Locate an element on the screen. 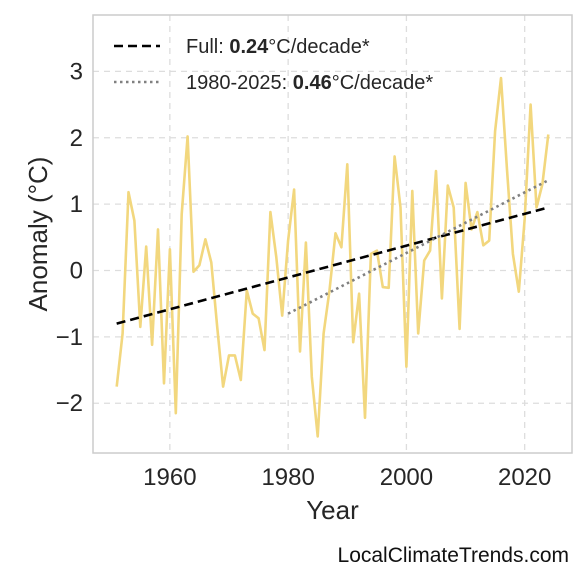 The height and width of the screenshot is (580, 585). x-tick-label: 1980 is located at coordinates (287, 477).